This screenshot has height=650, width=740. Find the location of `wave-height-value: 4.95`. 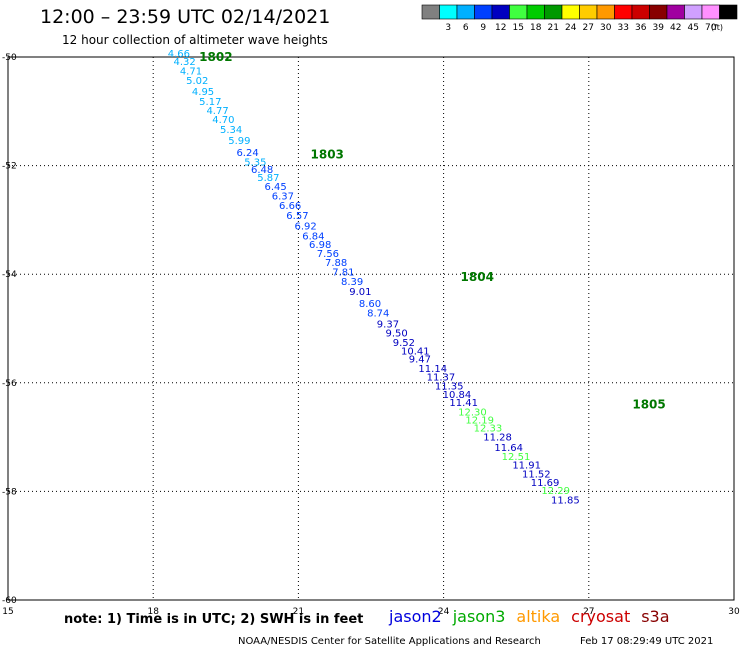

wave-height-value: 4.95 is located at coordinates (203, 92).